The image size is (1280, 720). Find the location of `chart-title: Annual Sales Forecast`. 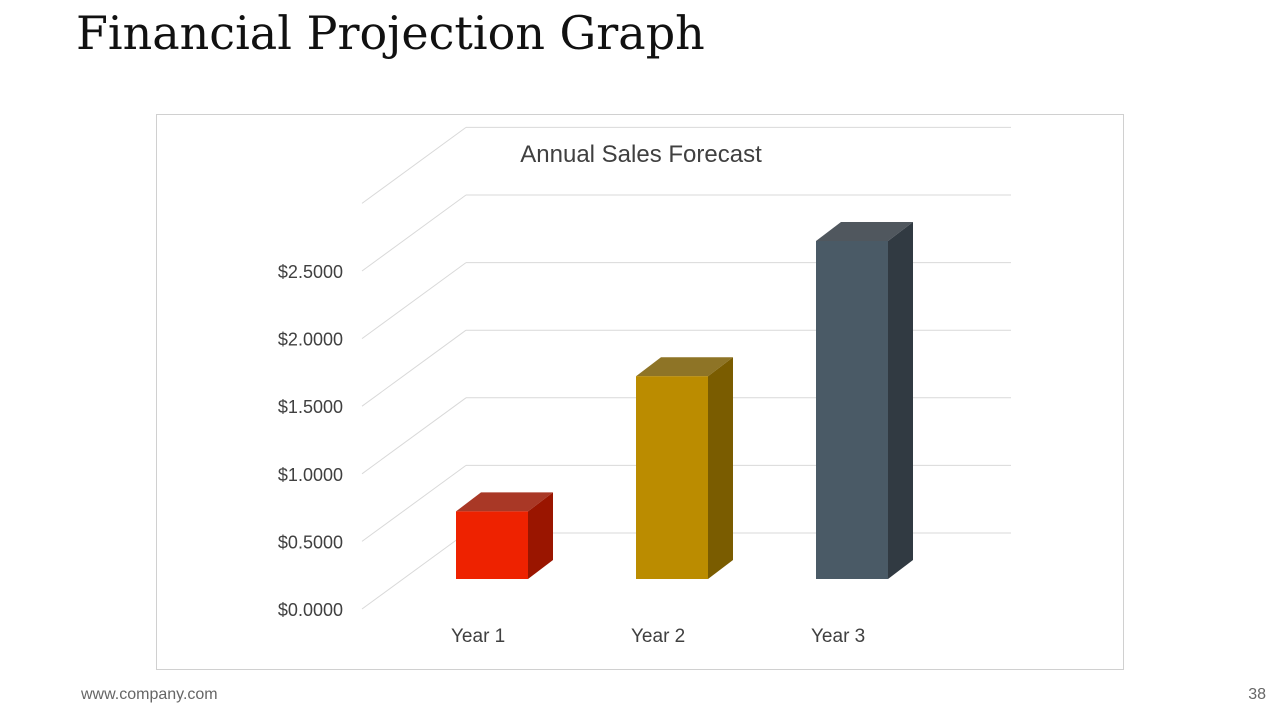

chart-title: Annual Sales Forecast is located at coordinates (641, 154).